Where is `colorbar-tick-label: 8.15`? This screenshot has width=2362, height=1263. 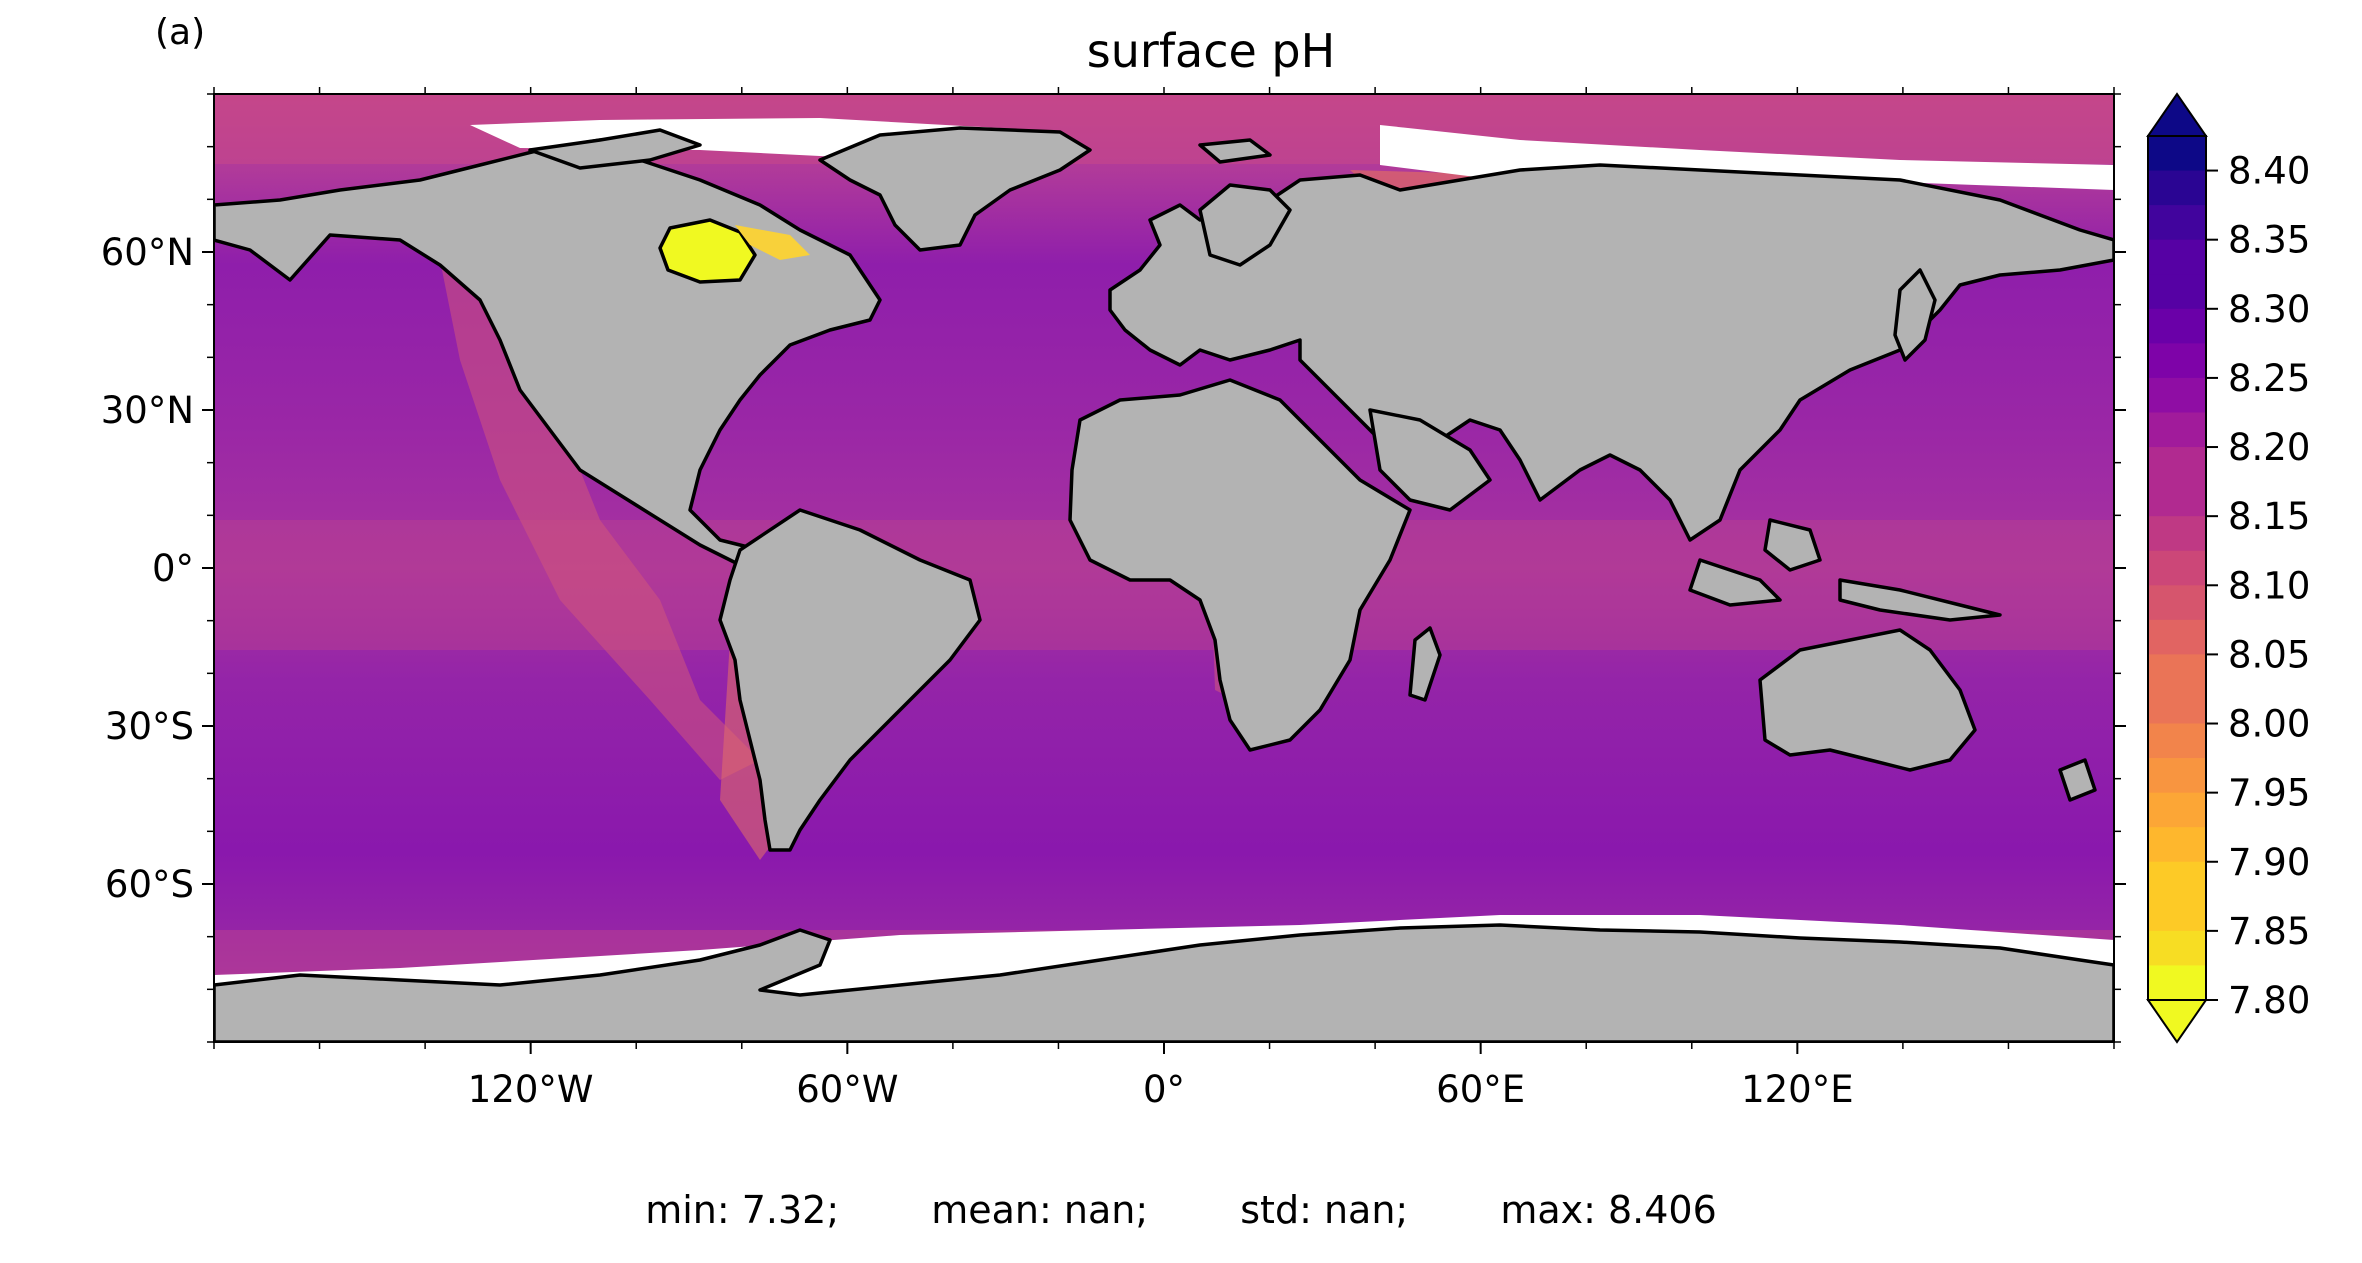
colorbar-tick-label: 8.15 is located at coordinates (2269, 516).